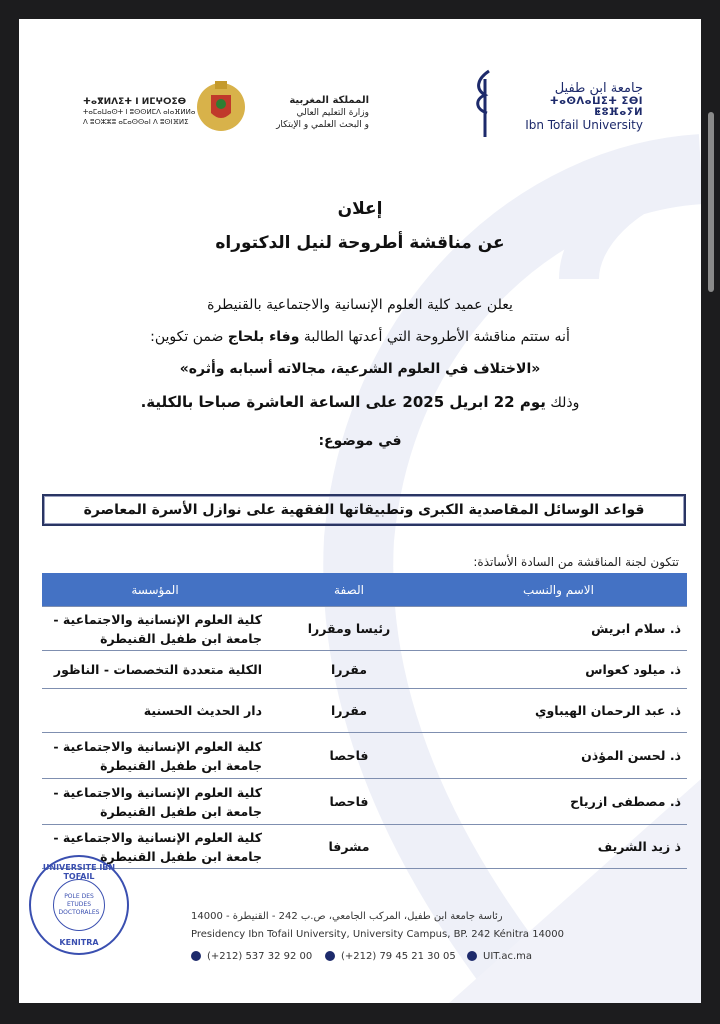 The height and width of the screenshot is (1024, 720). Describe the element at coordinates (630, 215) in the screenshot. I see `watermark-arc` at that location.